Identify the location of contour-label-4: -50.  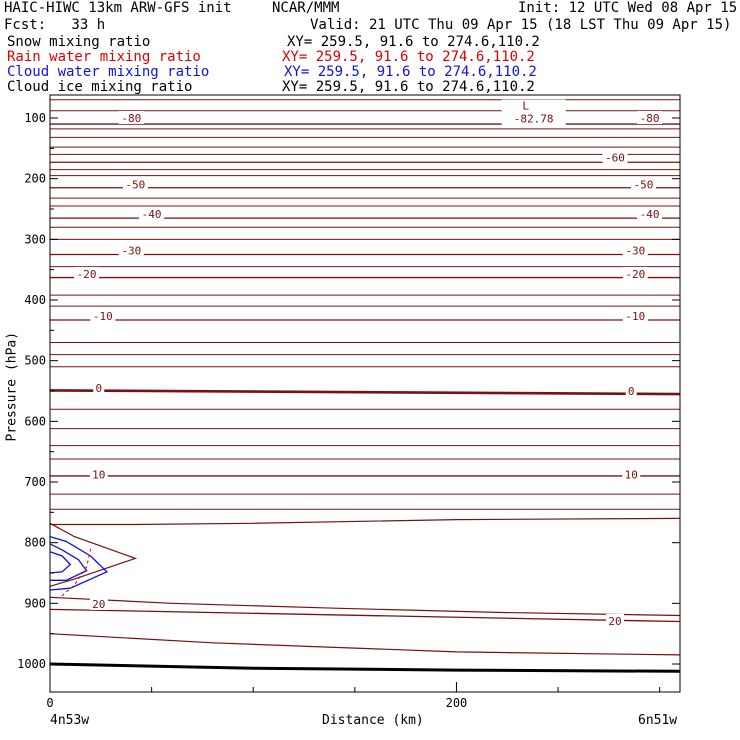
(643, 185).